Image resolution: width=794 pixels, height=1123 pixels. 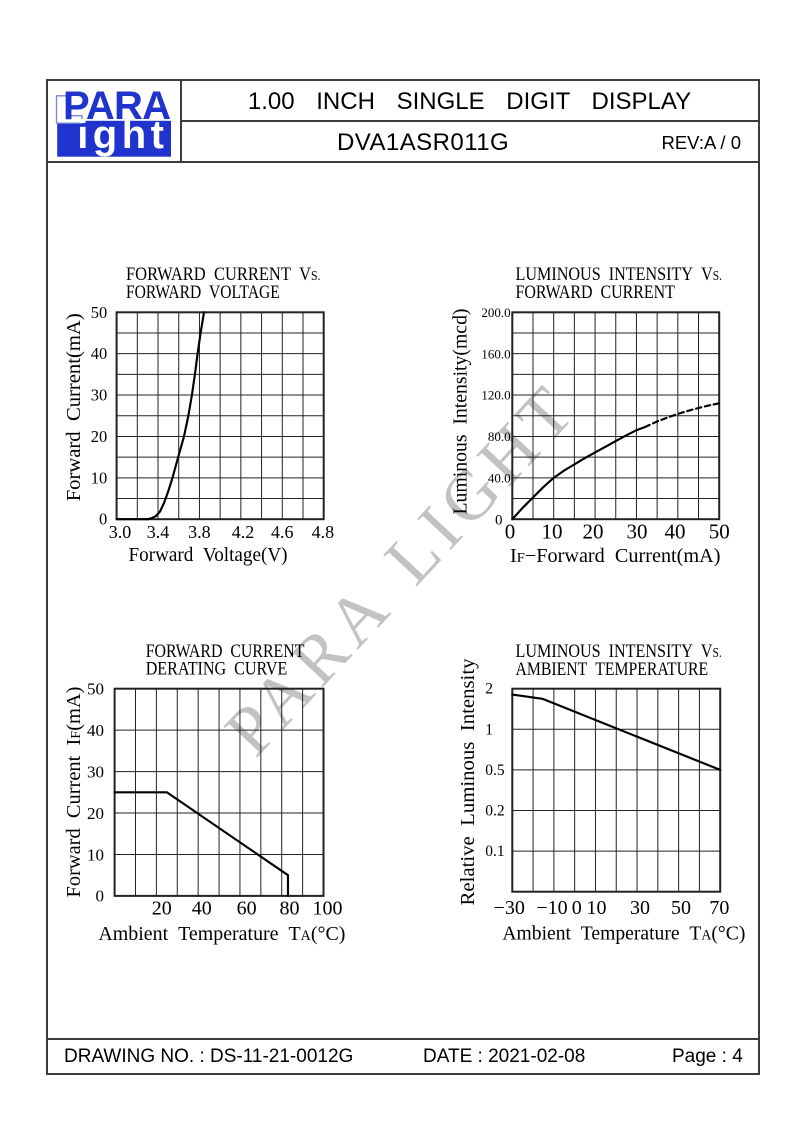 What do you see at coordinates (461, 412) in the screenshot?
I see `svg-text: Luminous Intensity(mcd)` at bounding box center [461, 412].